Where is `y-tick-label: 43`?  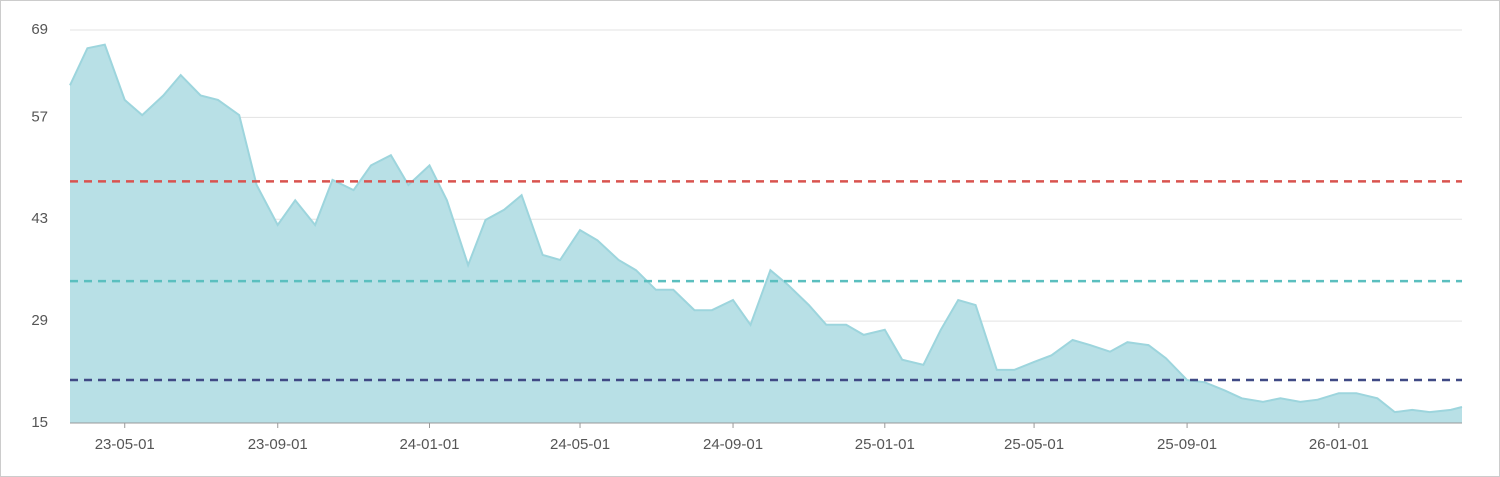 y-tick-label: 43 is located at coordinates (39, 218).